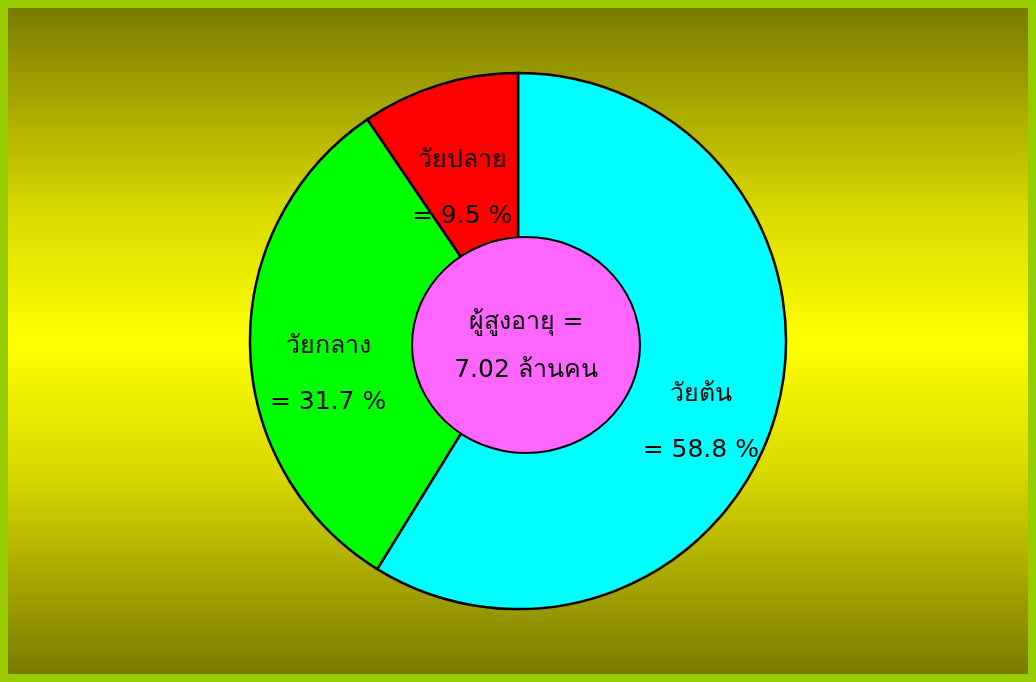  Describe the element at coordinates (700, 392) in the screenshot. I see `slice-label: วัยต้น` at that location.